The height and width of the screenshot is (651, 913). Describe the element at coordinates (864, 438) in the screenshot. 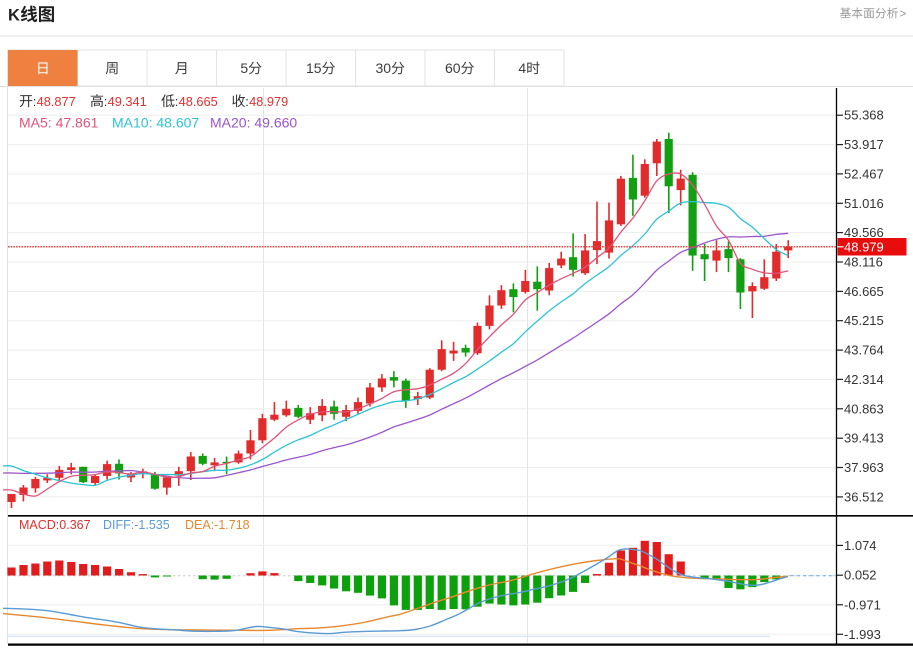

I see `svg-text: 39.413` at that location.